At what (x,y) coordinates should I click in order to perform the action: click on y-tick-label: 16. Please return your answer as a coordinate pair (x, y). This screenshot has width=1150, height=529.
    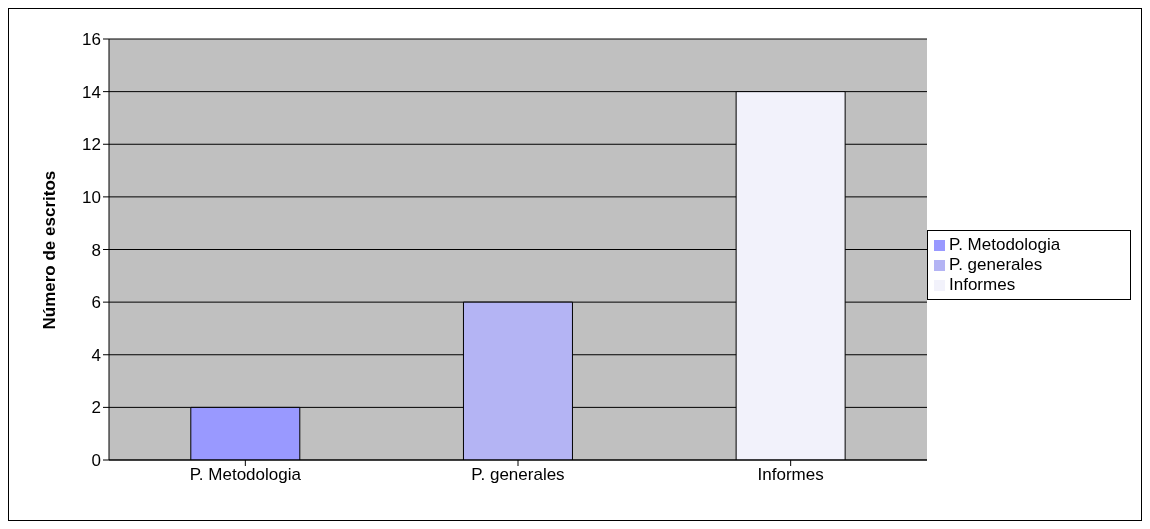
    Looking at the image, I should click on (91, 40).